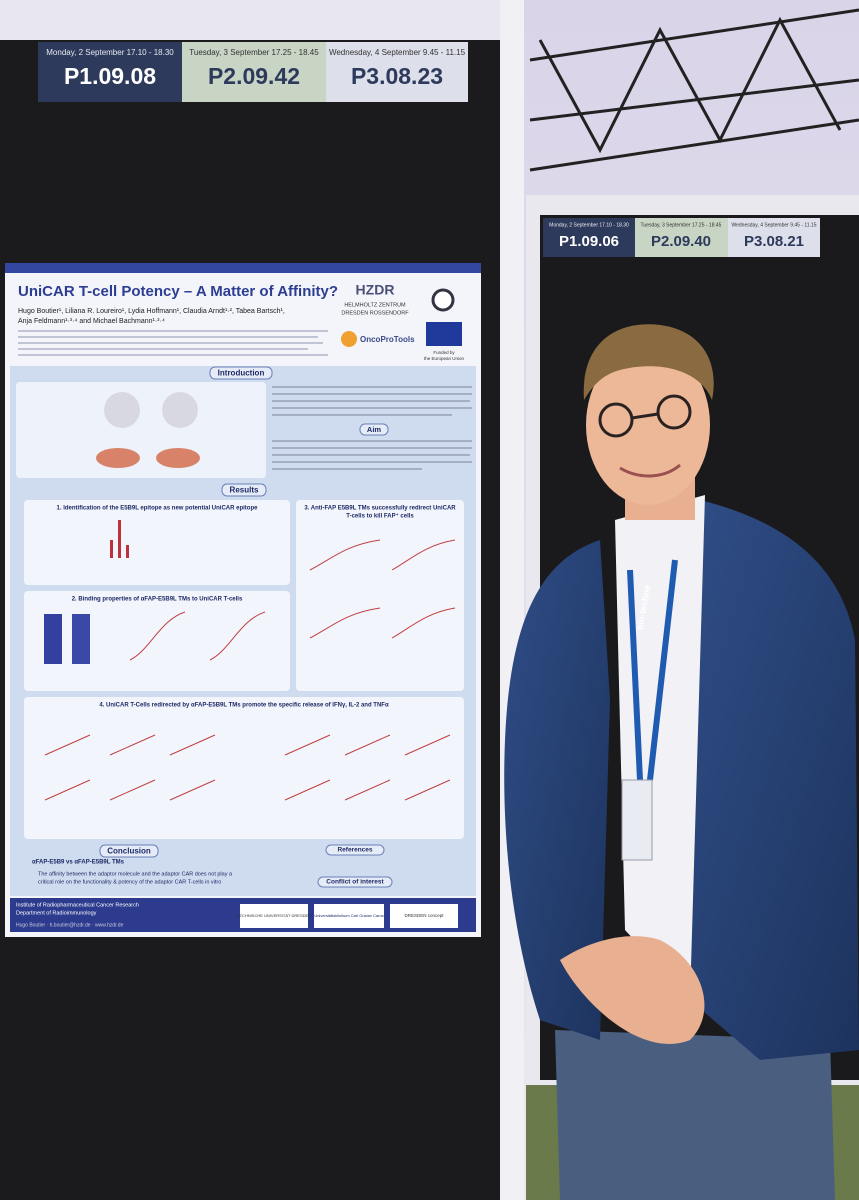 The height and width of the screenshot is (1200, 859). Describe the element at coordinates (110, 76) in the screenshot. I see `session-code: P1.09.08` at that location.